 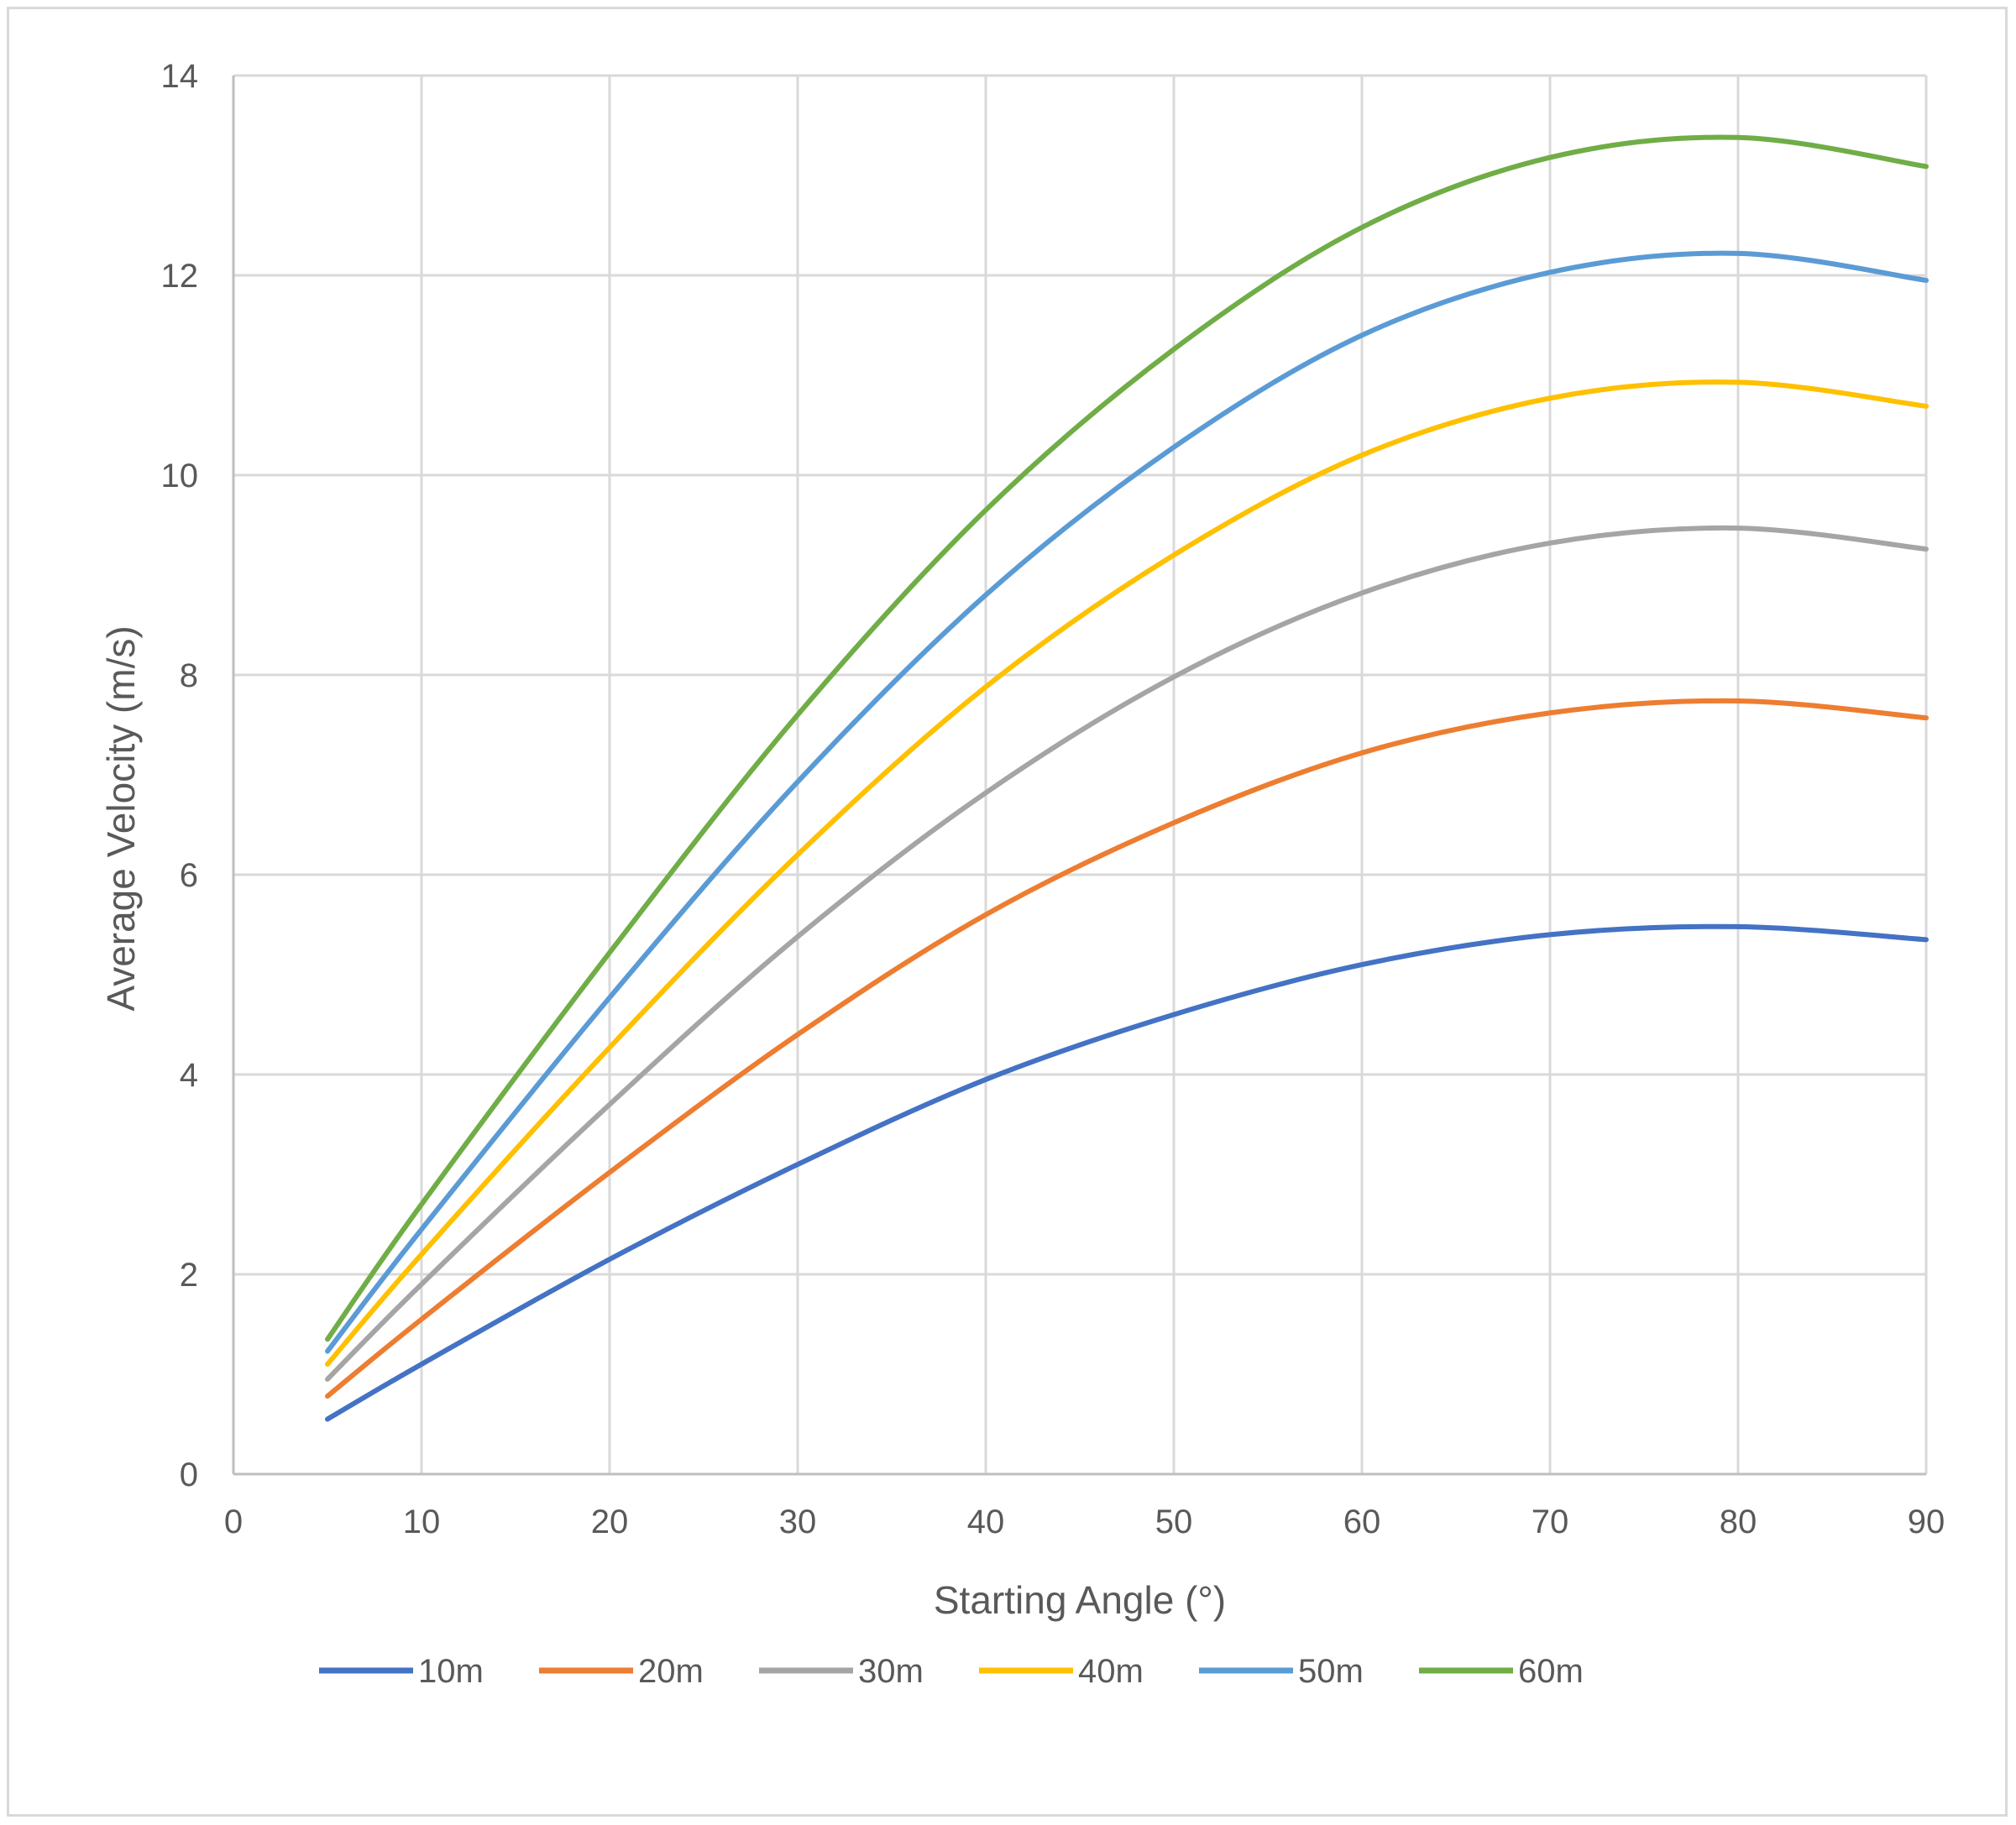 I want to click on legend: 10m 20m 30m 40m 50m 60m, so click(x=952, y=1672).